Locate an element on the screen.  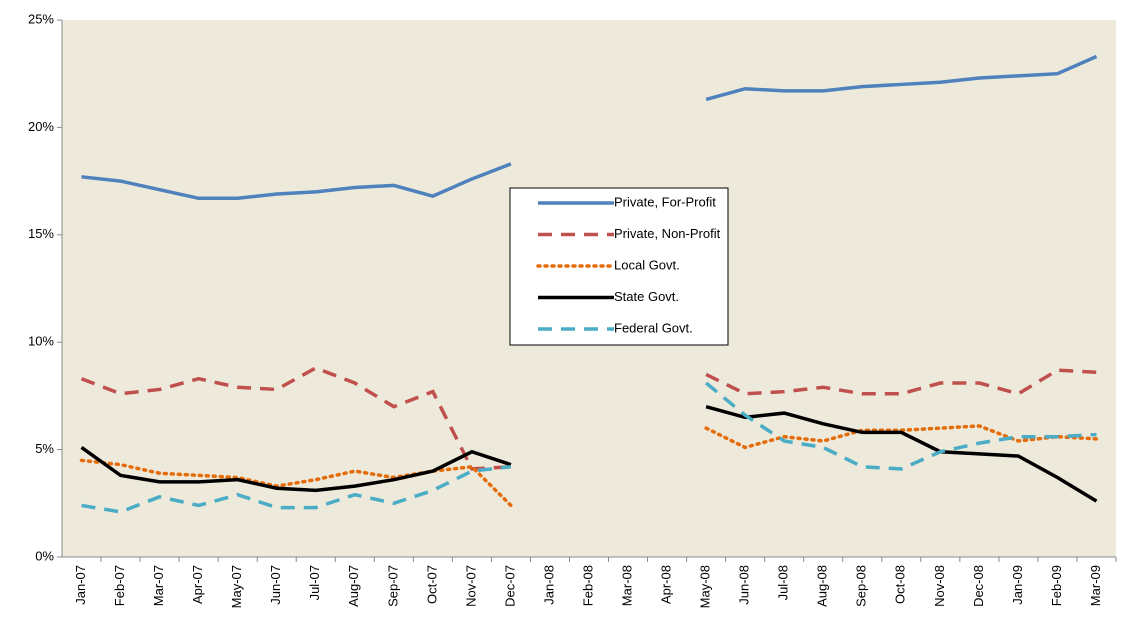
x-tick-label: Jan-08 is located at coordinates (548, 585).